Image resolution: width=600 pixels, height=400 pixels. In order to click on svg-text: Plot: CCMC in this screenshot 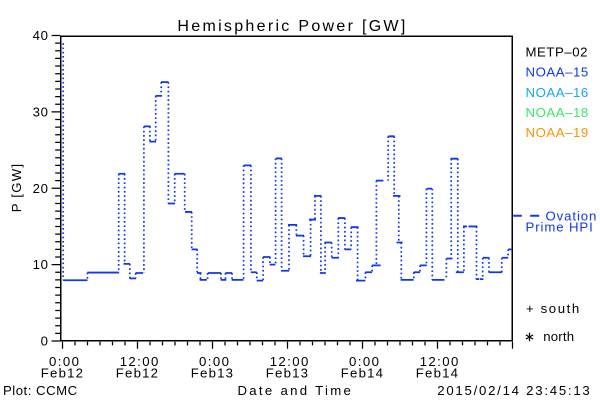, I will do `click(40, 390)`.